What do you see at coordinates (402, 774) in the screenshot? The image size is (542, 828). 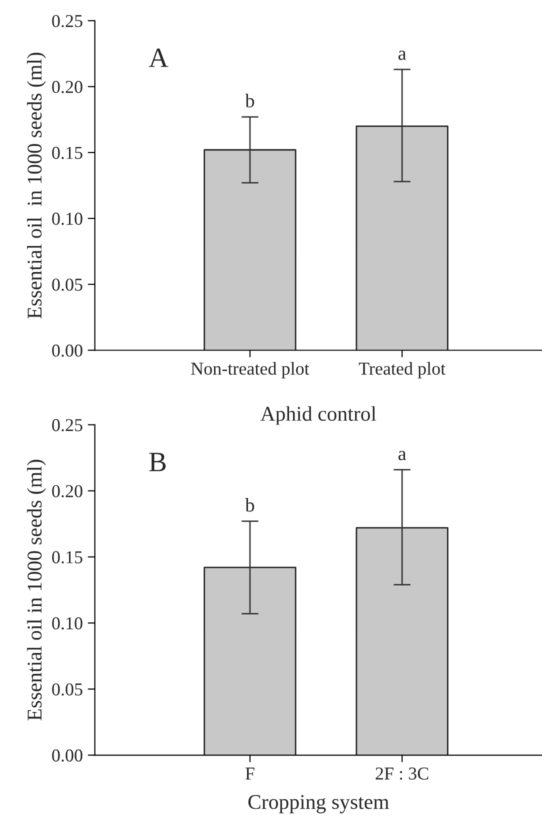 I see `x-tick-label: 2F : 3C` at bounding box center [402, 774].